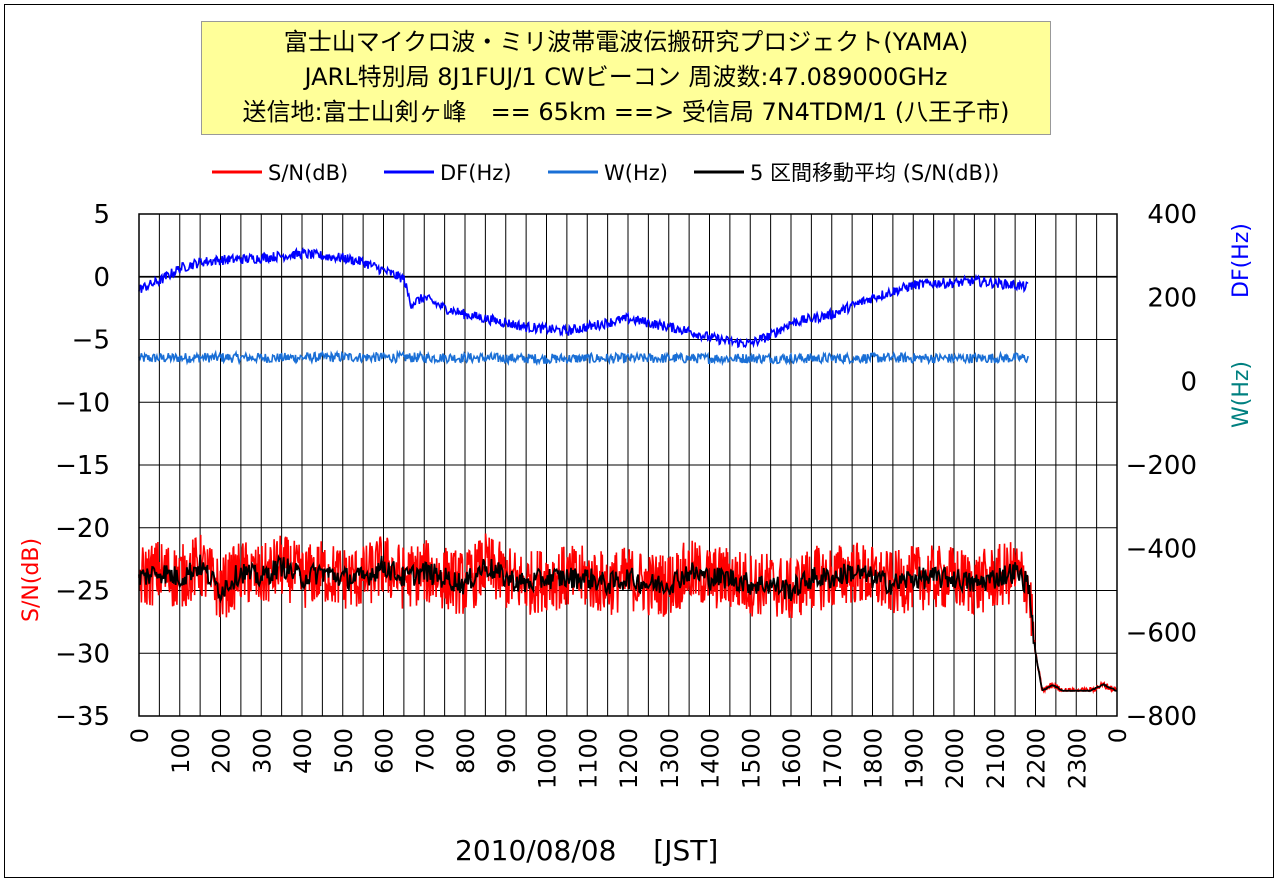  I want to click on left-tick-label: −15, so click(82, 466).